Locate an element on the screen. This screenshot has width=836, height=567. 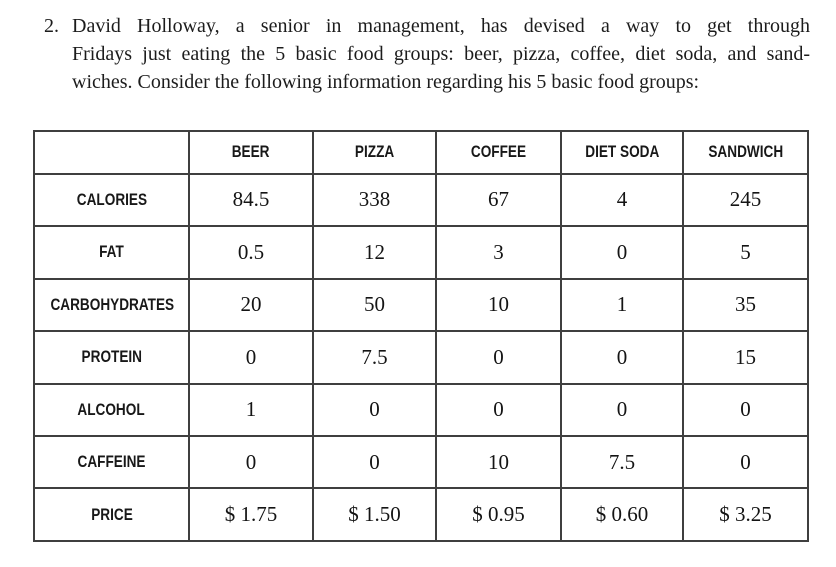
table-header-row: BEER PIZZA COFFEE DIET SODA SANDWICH is located at coordinates (421, 152).